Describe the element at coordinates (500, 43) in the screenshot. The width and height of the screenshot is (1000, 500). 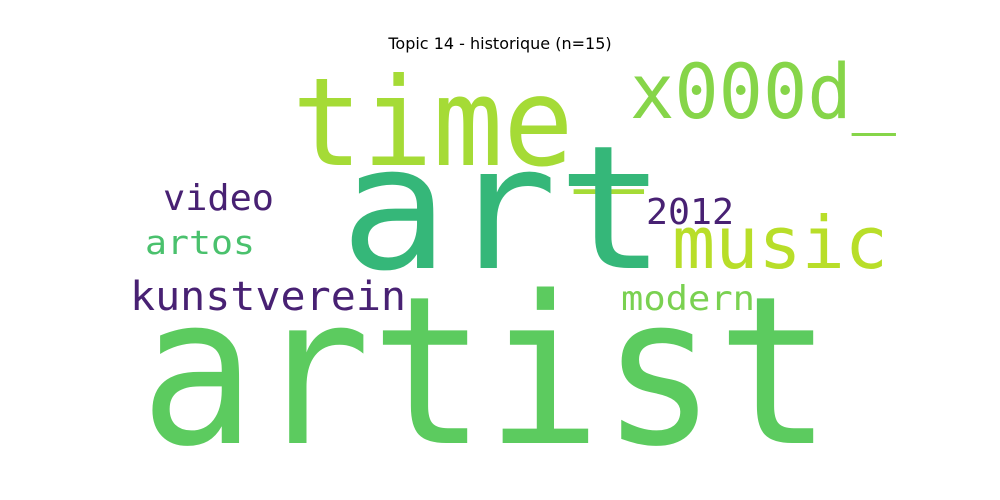
I see `chart-title: Topic 14 - historique (n=15)` at that location.